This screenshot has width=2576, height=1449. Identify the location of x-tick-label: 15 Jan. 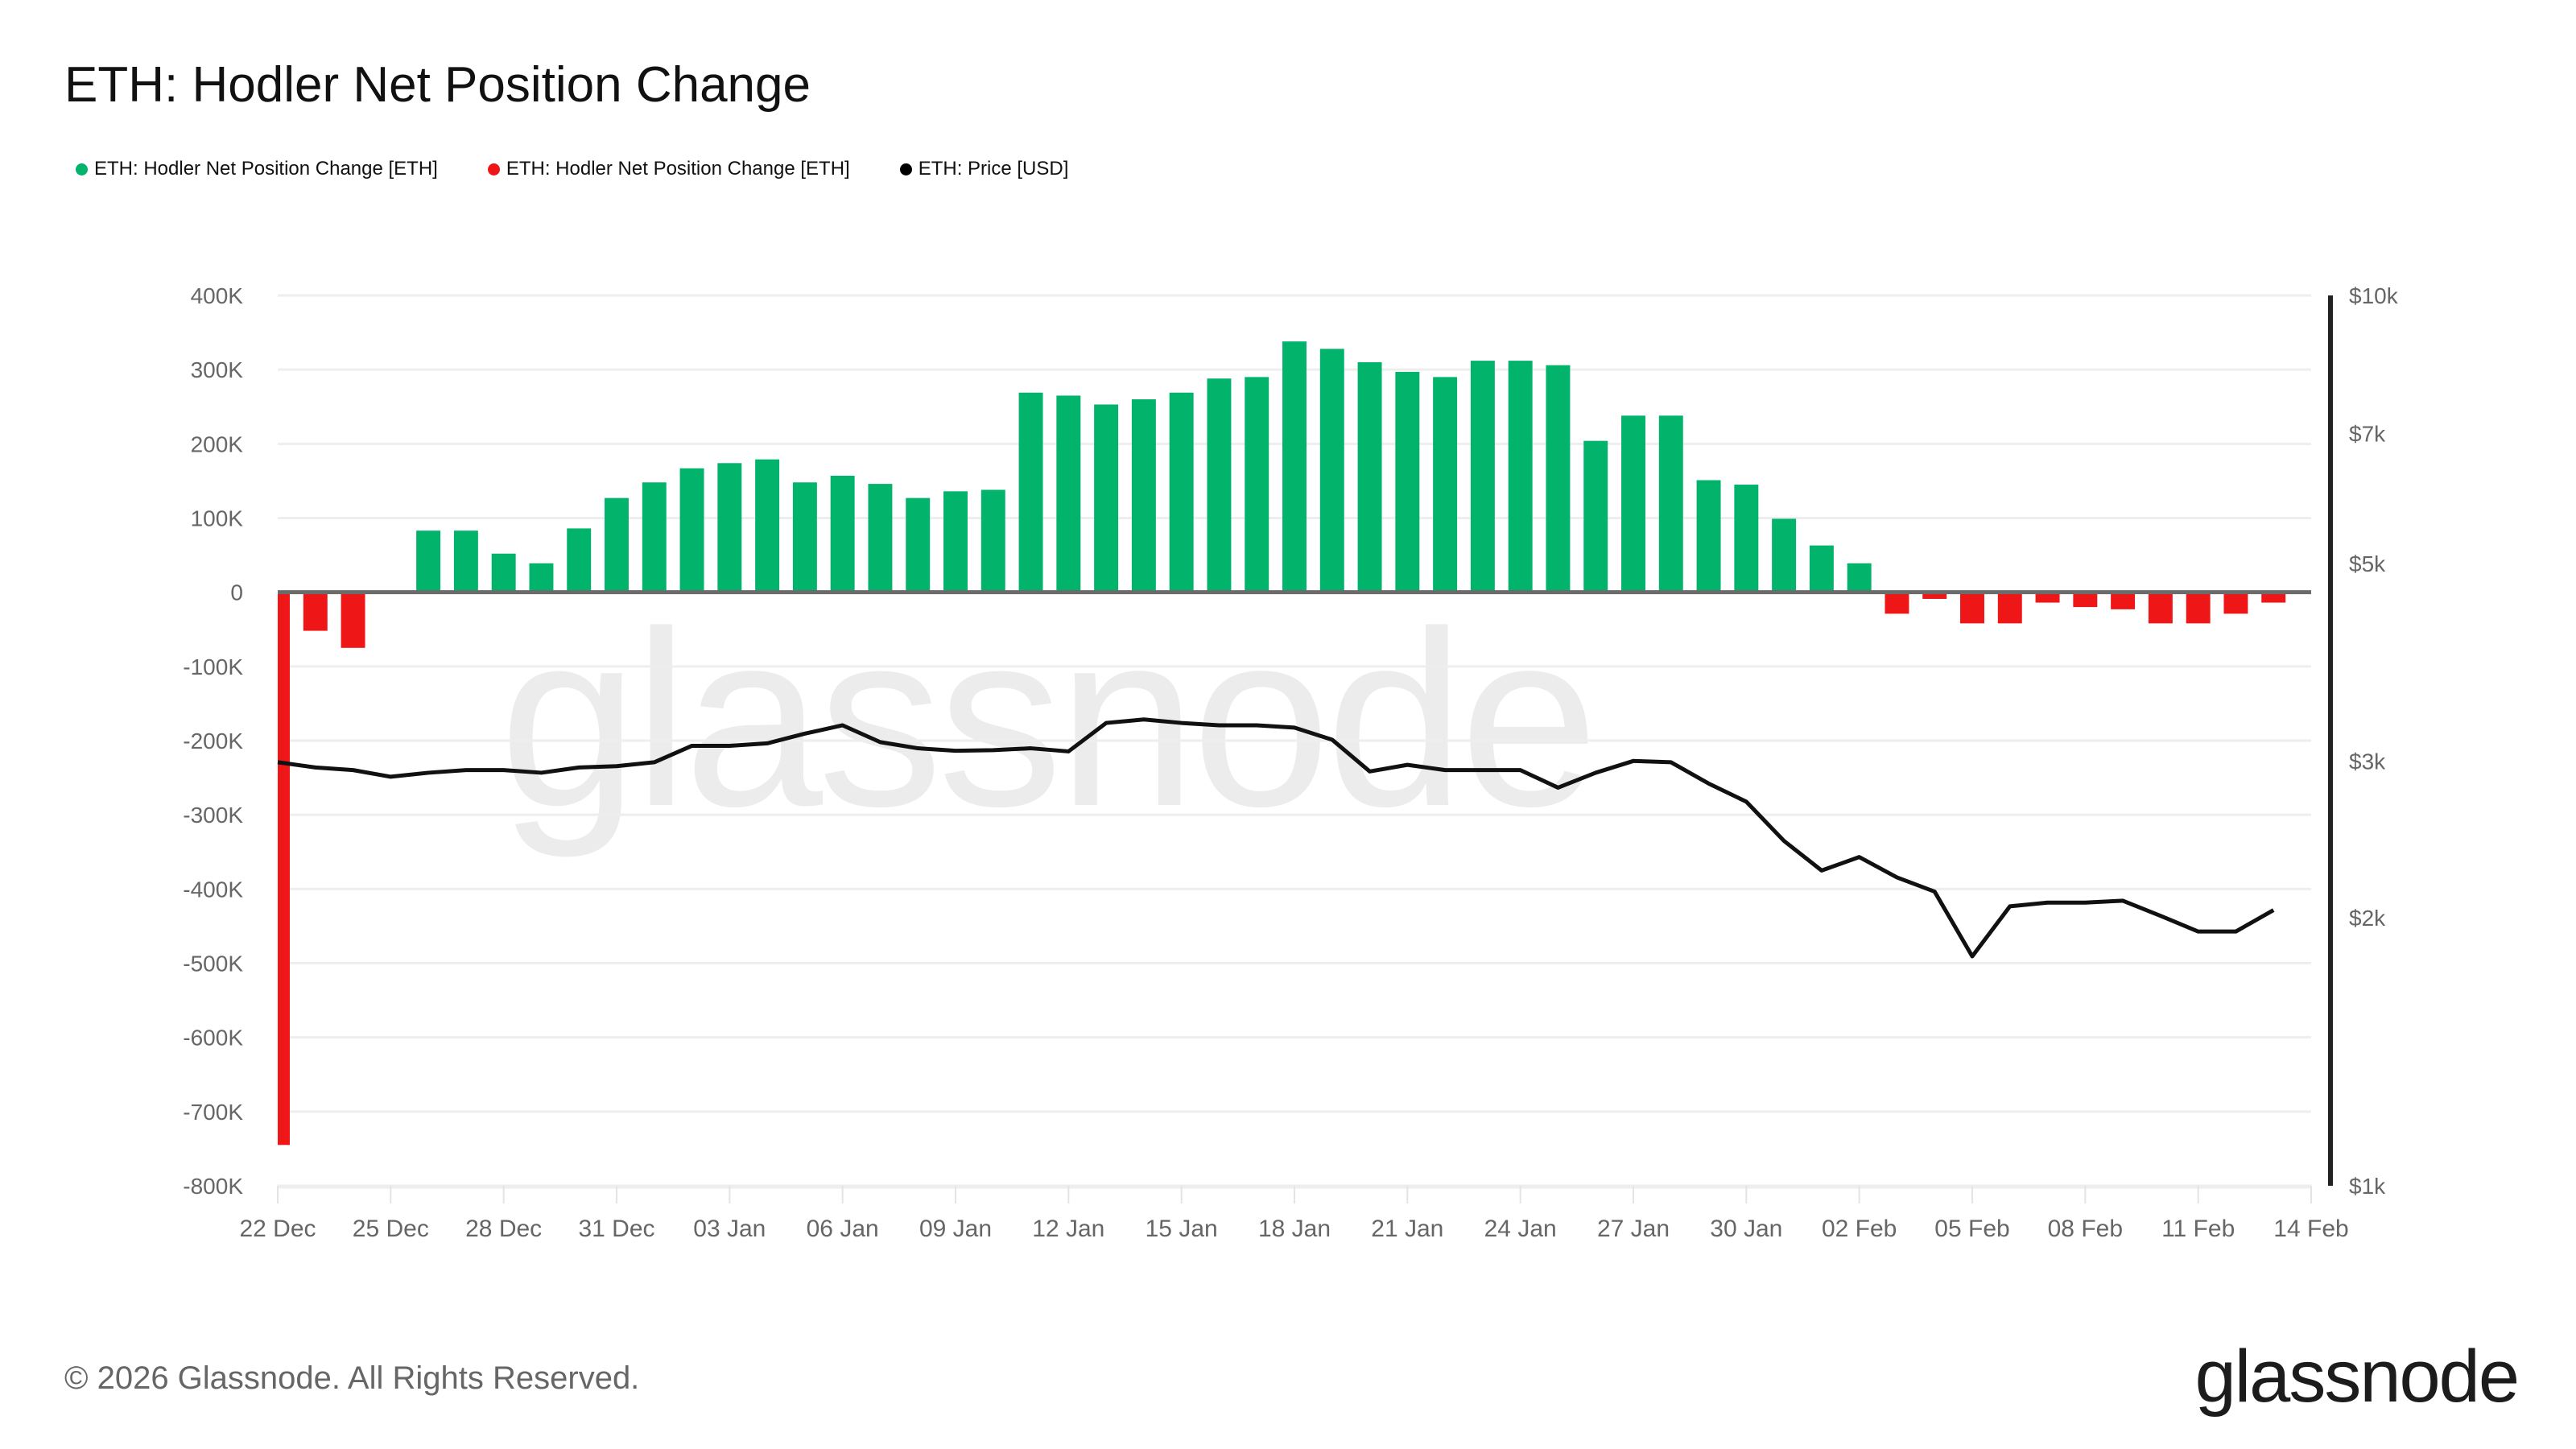
(1182, 1229).